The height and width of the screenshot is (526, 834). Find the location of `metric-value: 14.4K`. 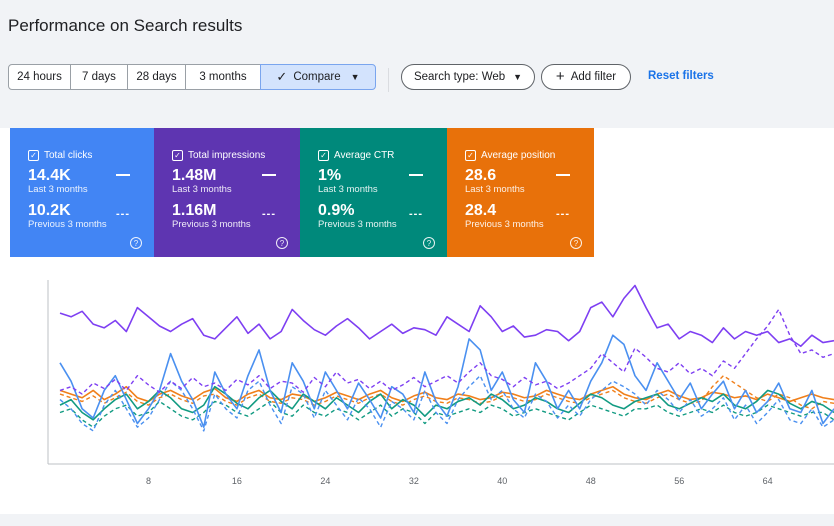

metric-value: 14.4K is located at coordinates (49, 175).